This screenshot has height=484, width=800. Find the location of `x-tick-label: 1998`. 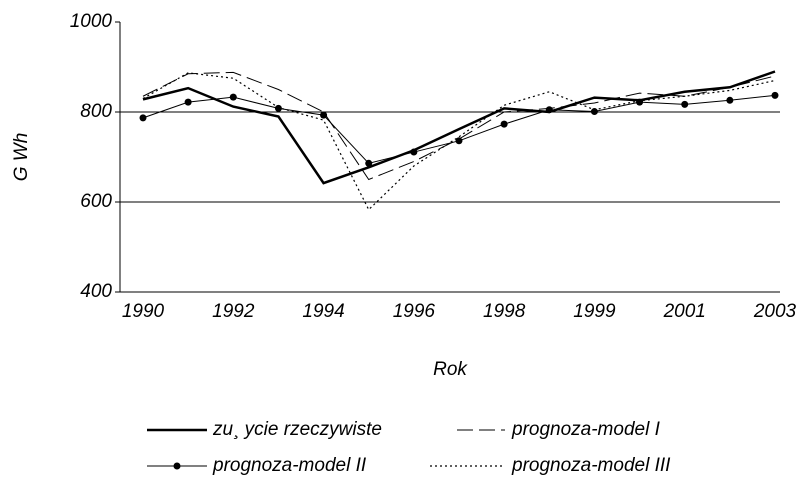

x-tick-label: 1998 is located at coordinates (504, 311).